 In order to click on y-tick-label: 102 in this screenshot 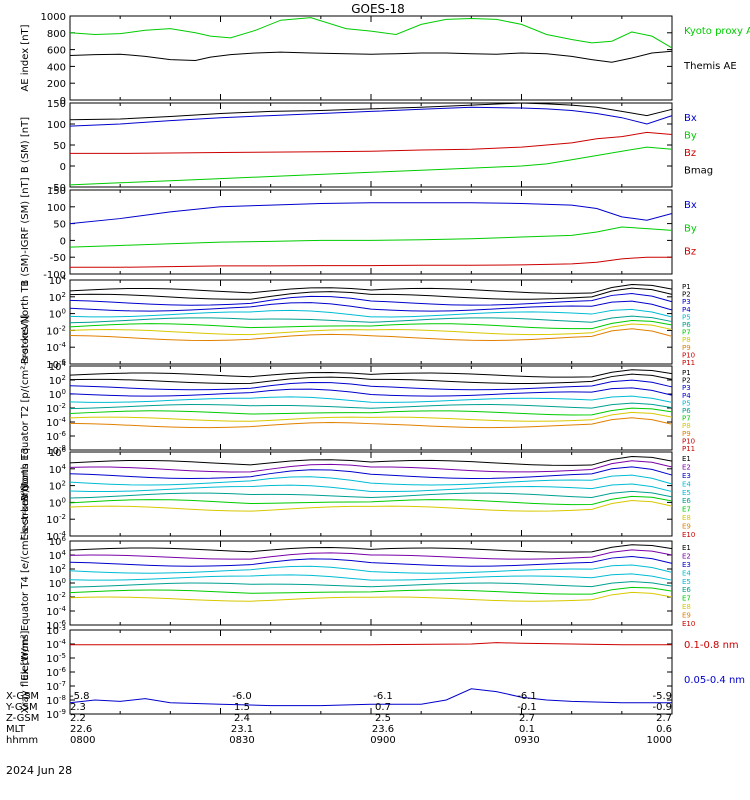, I will do `click(57, 486)`.